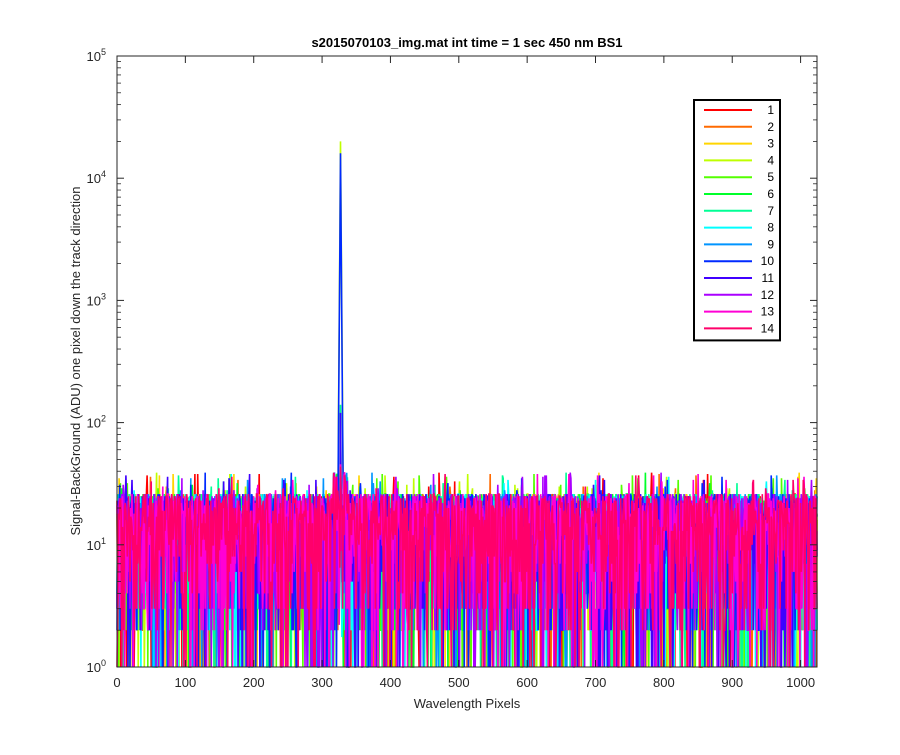 Image resolution: width=900 pixels, height=755 pixels. Describe the element at coordinates (254, 682) in the screenshot. I see `x-tick-label: 200` at that location.